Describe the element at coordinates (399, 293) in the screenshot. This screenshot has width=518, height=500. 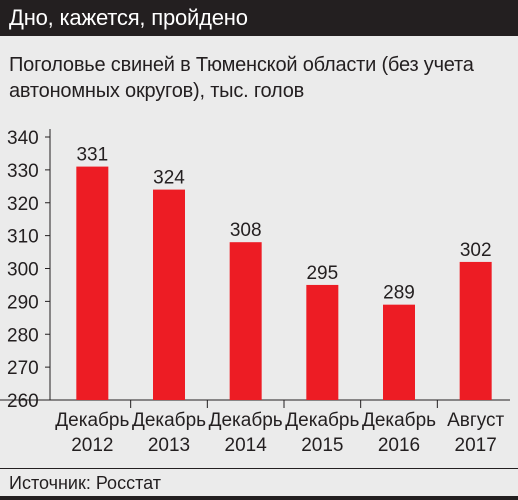
I see `data-label: 289` at that location.